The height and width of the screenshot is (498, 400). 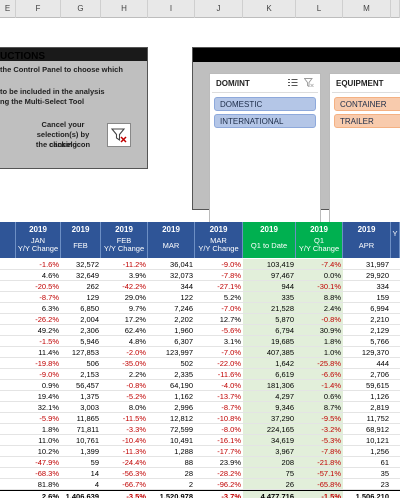 What do you see at coordinates (38, 286) in the screenshot?
I see `table-cell: -20.5%` at bounding box center [38, 286].